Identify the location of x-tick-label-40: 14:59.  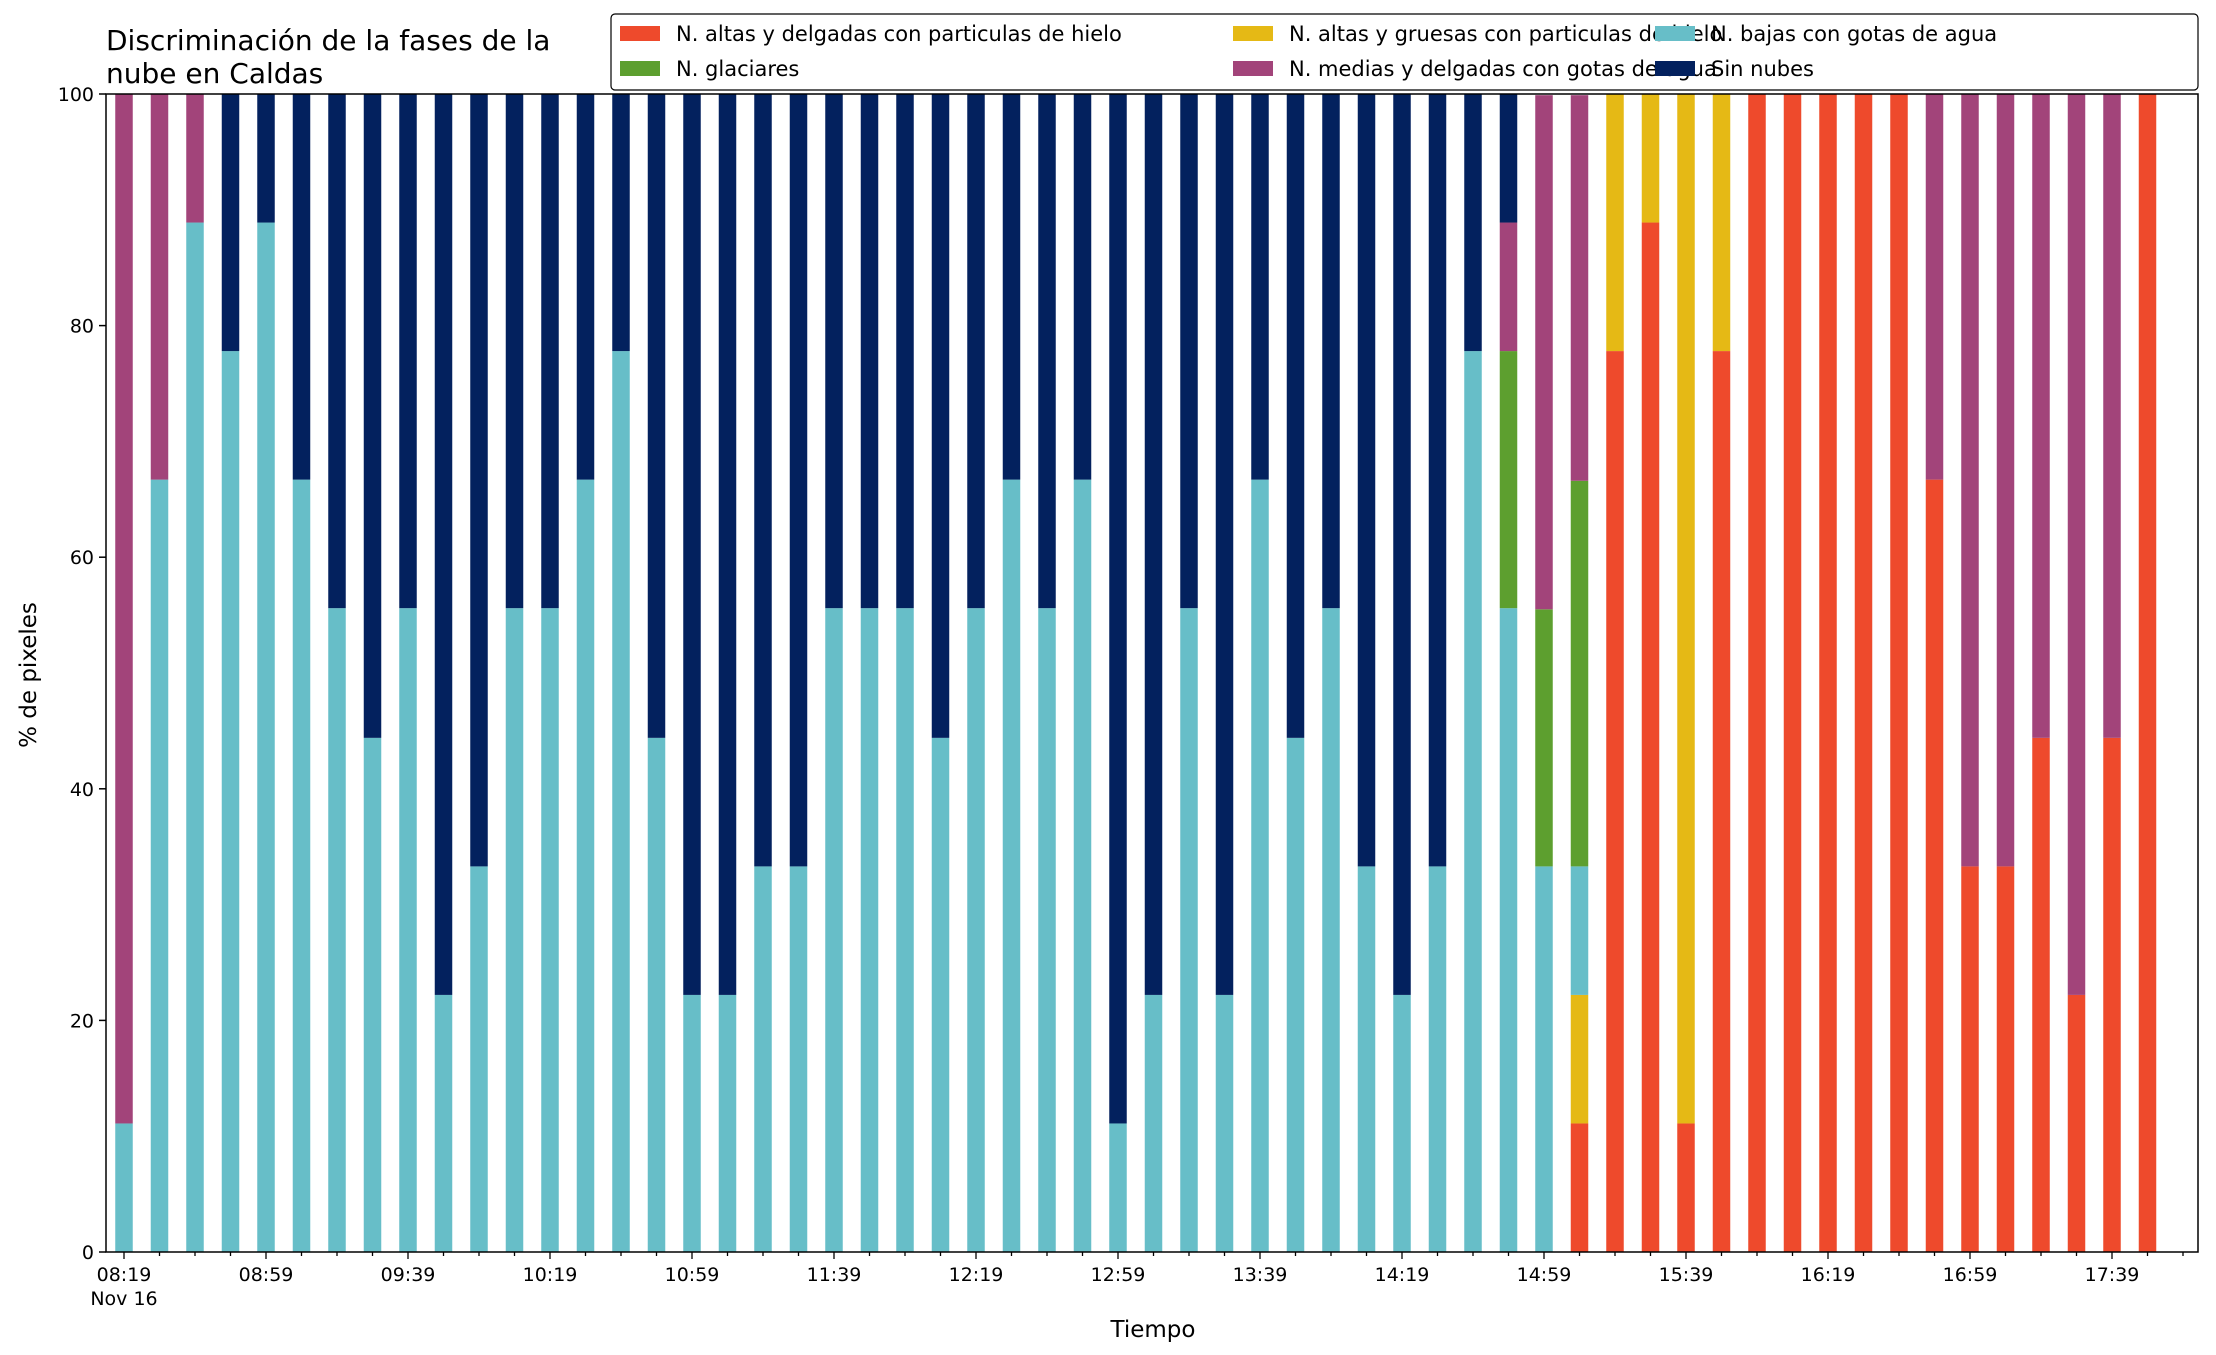
(1544, 1275).